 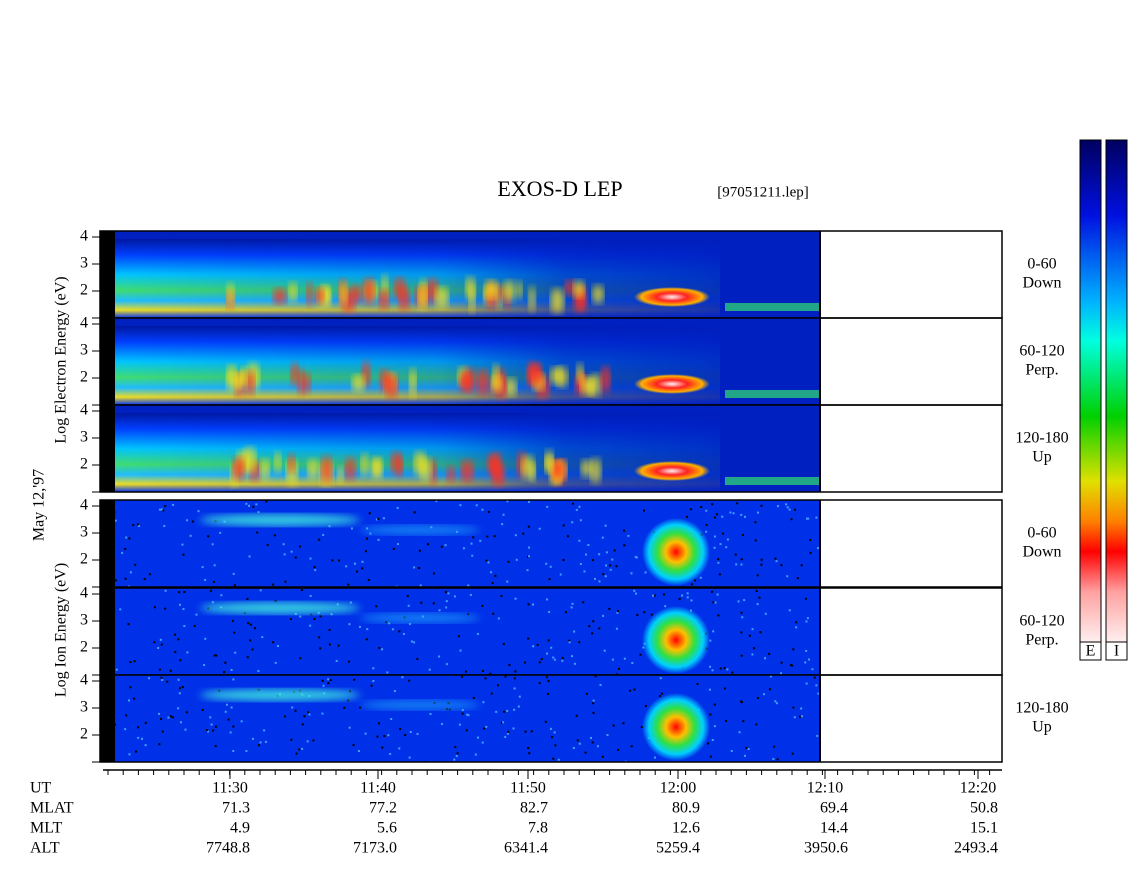 What do you see at coordinates (460, 361) in the screenshot?
I see `spectrogram-image` at bounding box center [460, 361].